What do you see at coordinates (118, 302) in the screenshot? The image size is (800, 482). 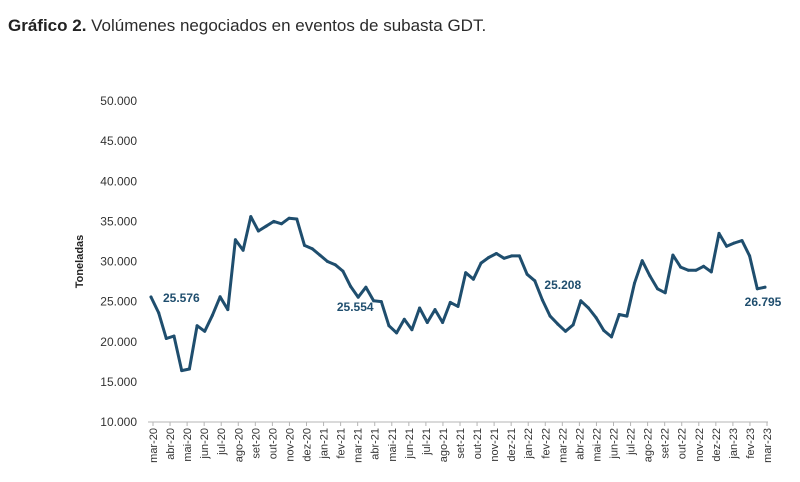 I see `y-tick-label: 25.000` at bounding box center [118, 302].